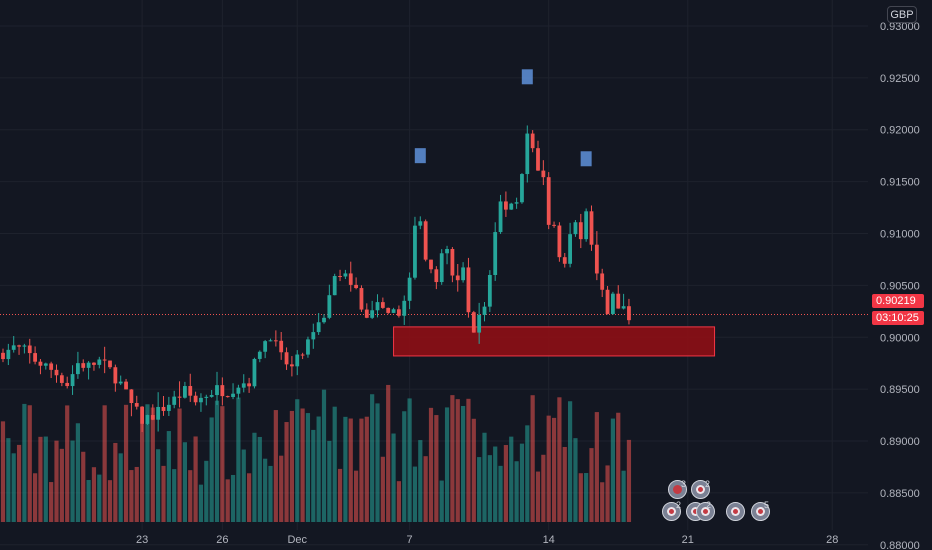  I want to click on time-tick-label: 21, so click(688, 540).